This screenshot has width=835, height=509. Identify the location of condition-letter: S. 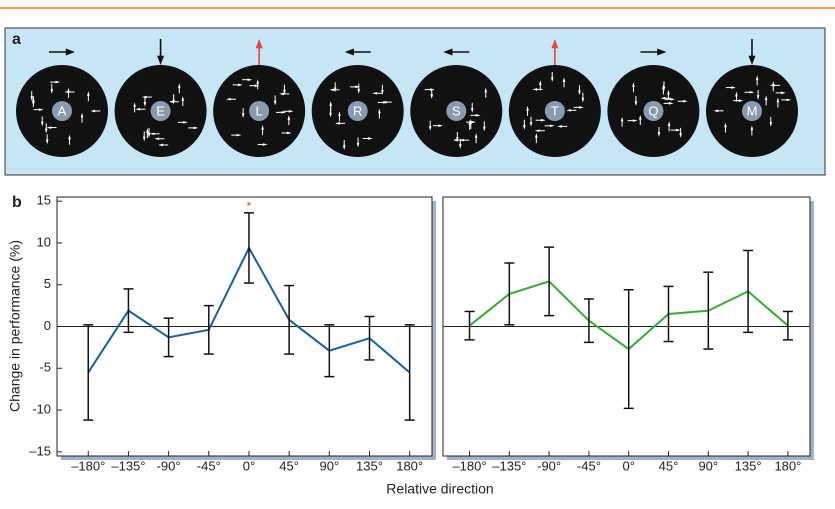
(456, 110).